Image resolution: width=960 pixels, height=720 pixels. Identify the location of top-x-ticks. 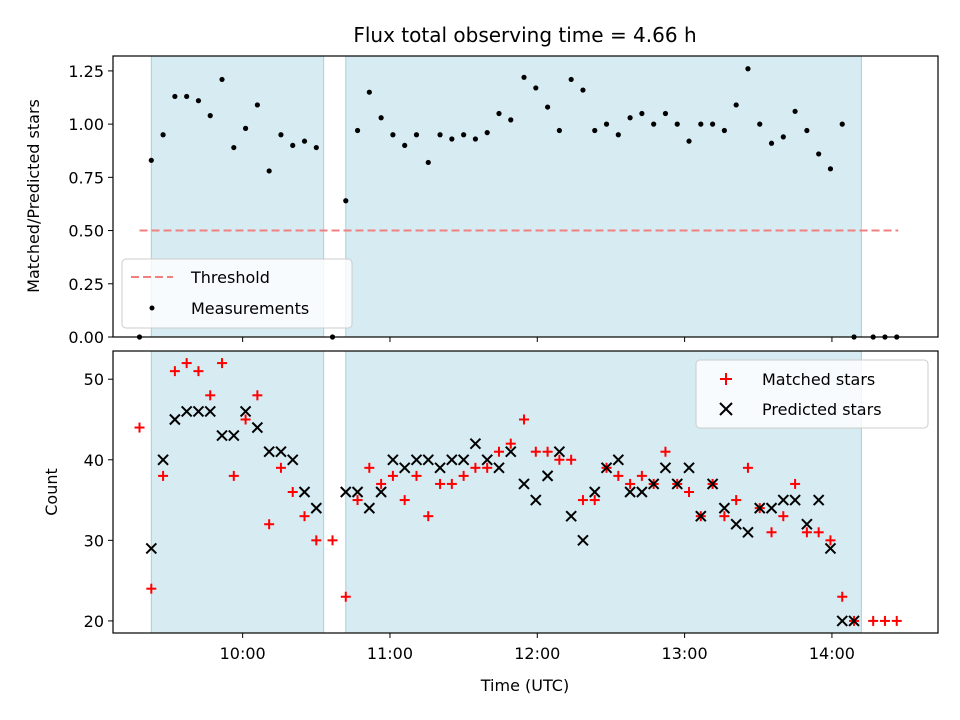
(537, 339).